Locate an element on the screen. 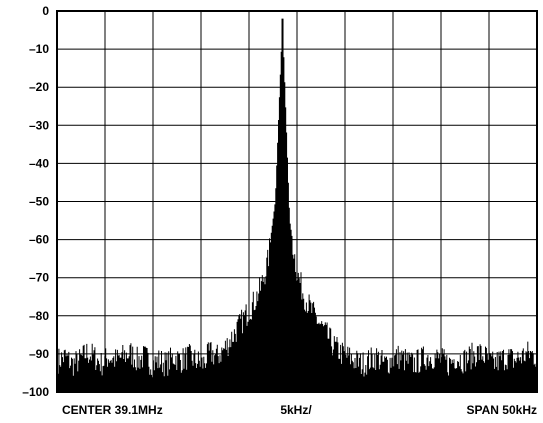  center-frequency-label: CENTER 39.1MHz is located at coordinates (112, 410).